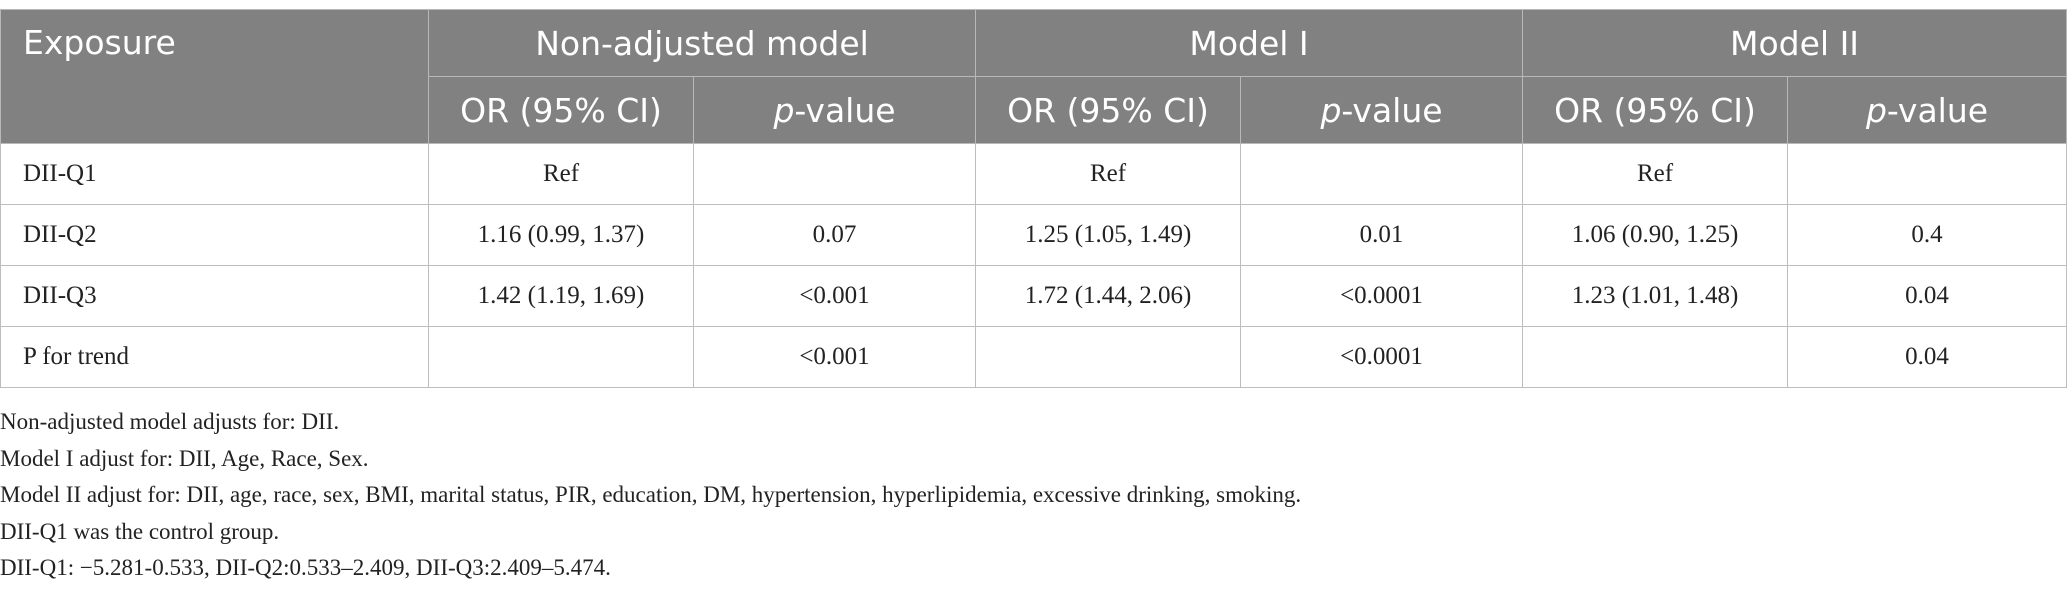 This screenshot has width=2067, height=599. I want to click on table-cell: 0.01, so click(1382, 235).